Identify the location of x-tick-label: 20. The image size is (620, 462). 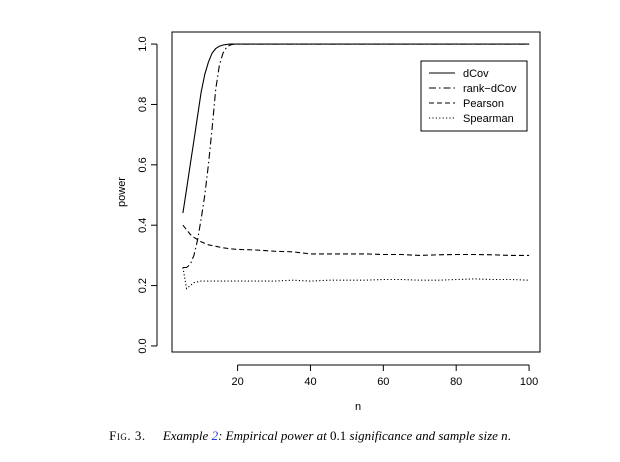
(237, 382).